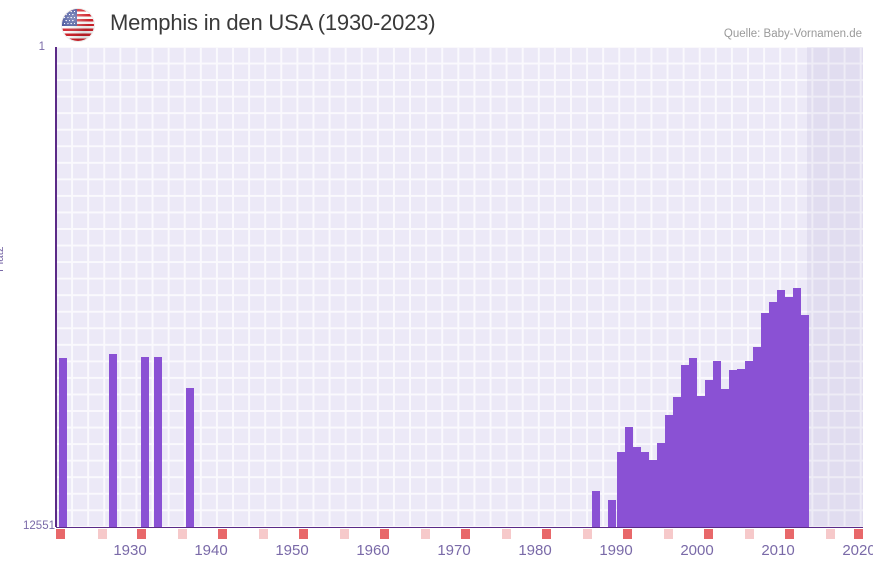 This screenshot has height=567, width=873. What do you see at coordinates (63, 442) in the screenshot?
I see `bar-1929` at bounding box center [63, 442].